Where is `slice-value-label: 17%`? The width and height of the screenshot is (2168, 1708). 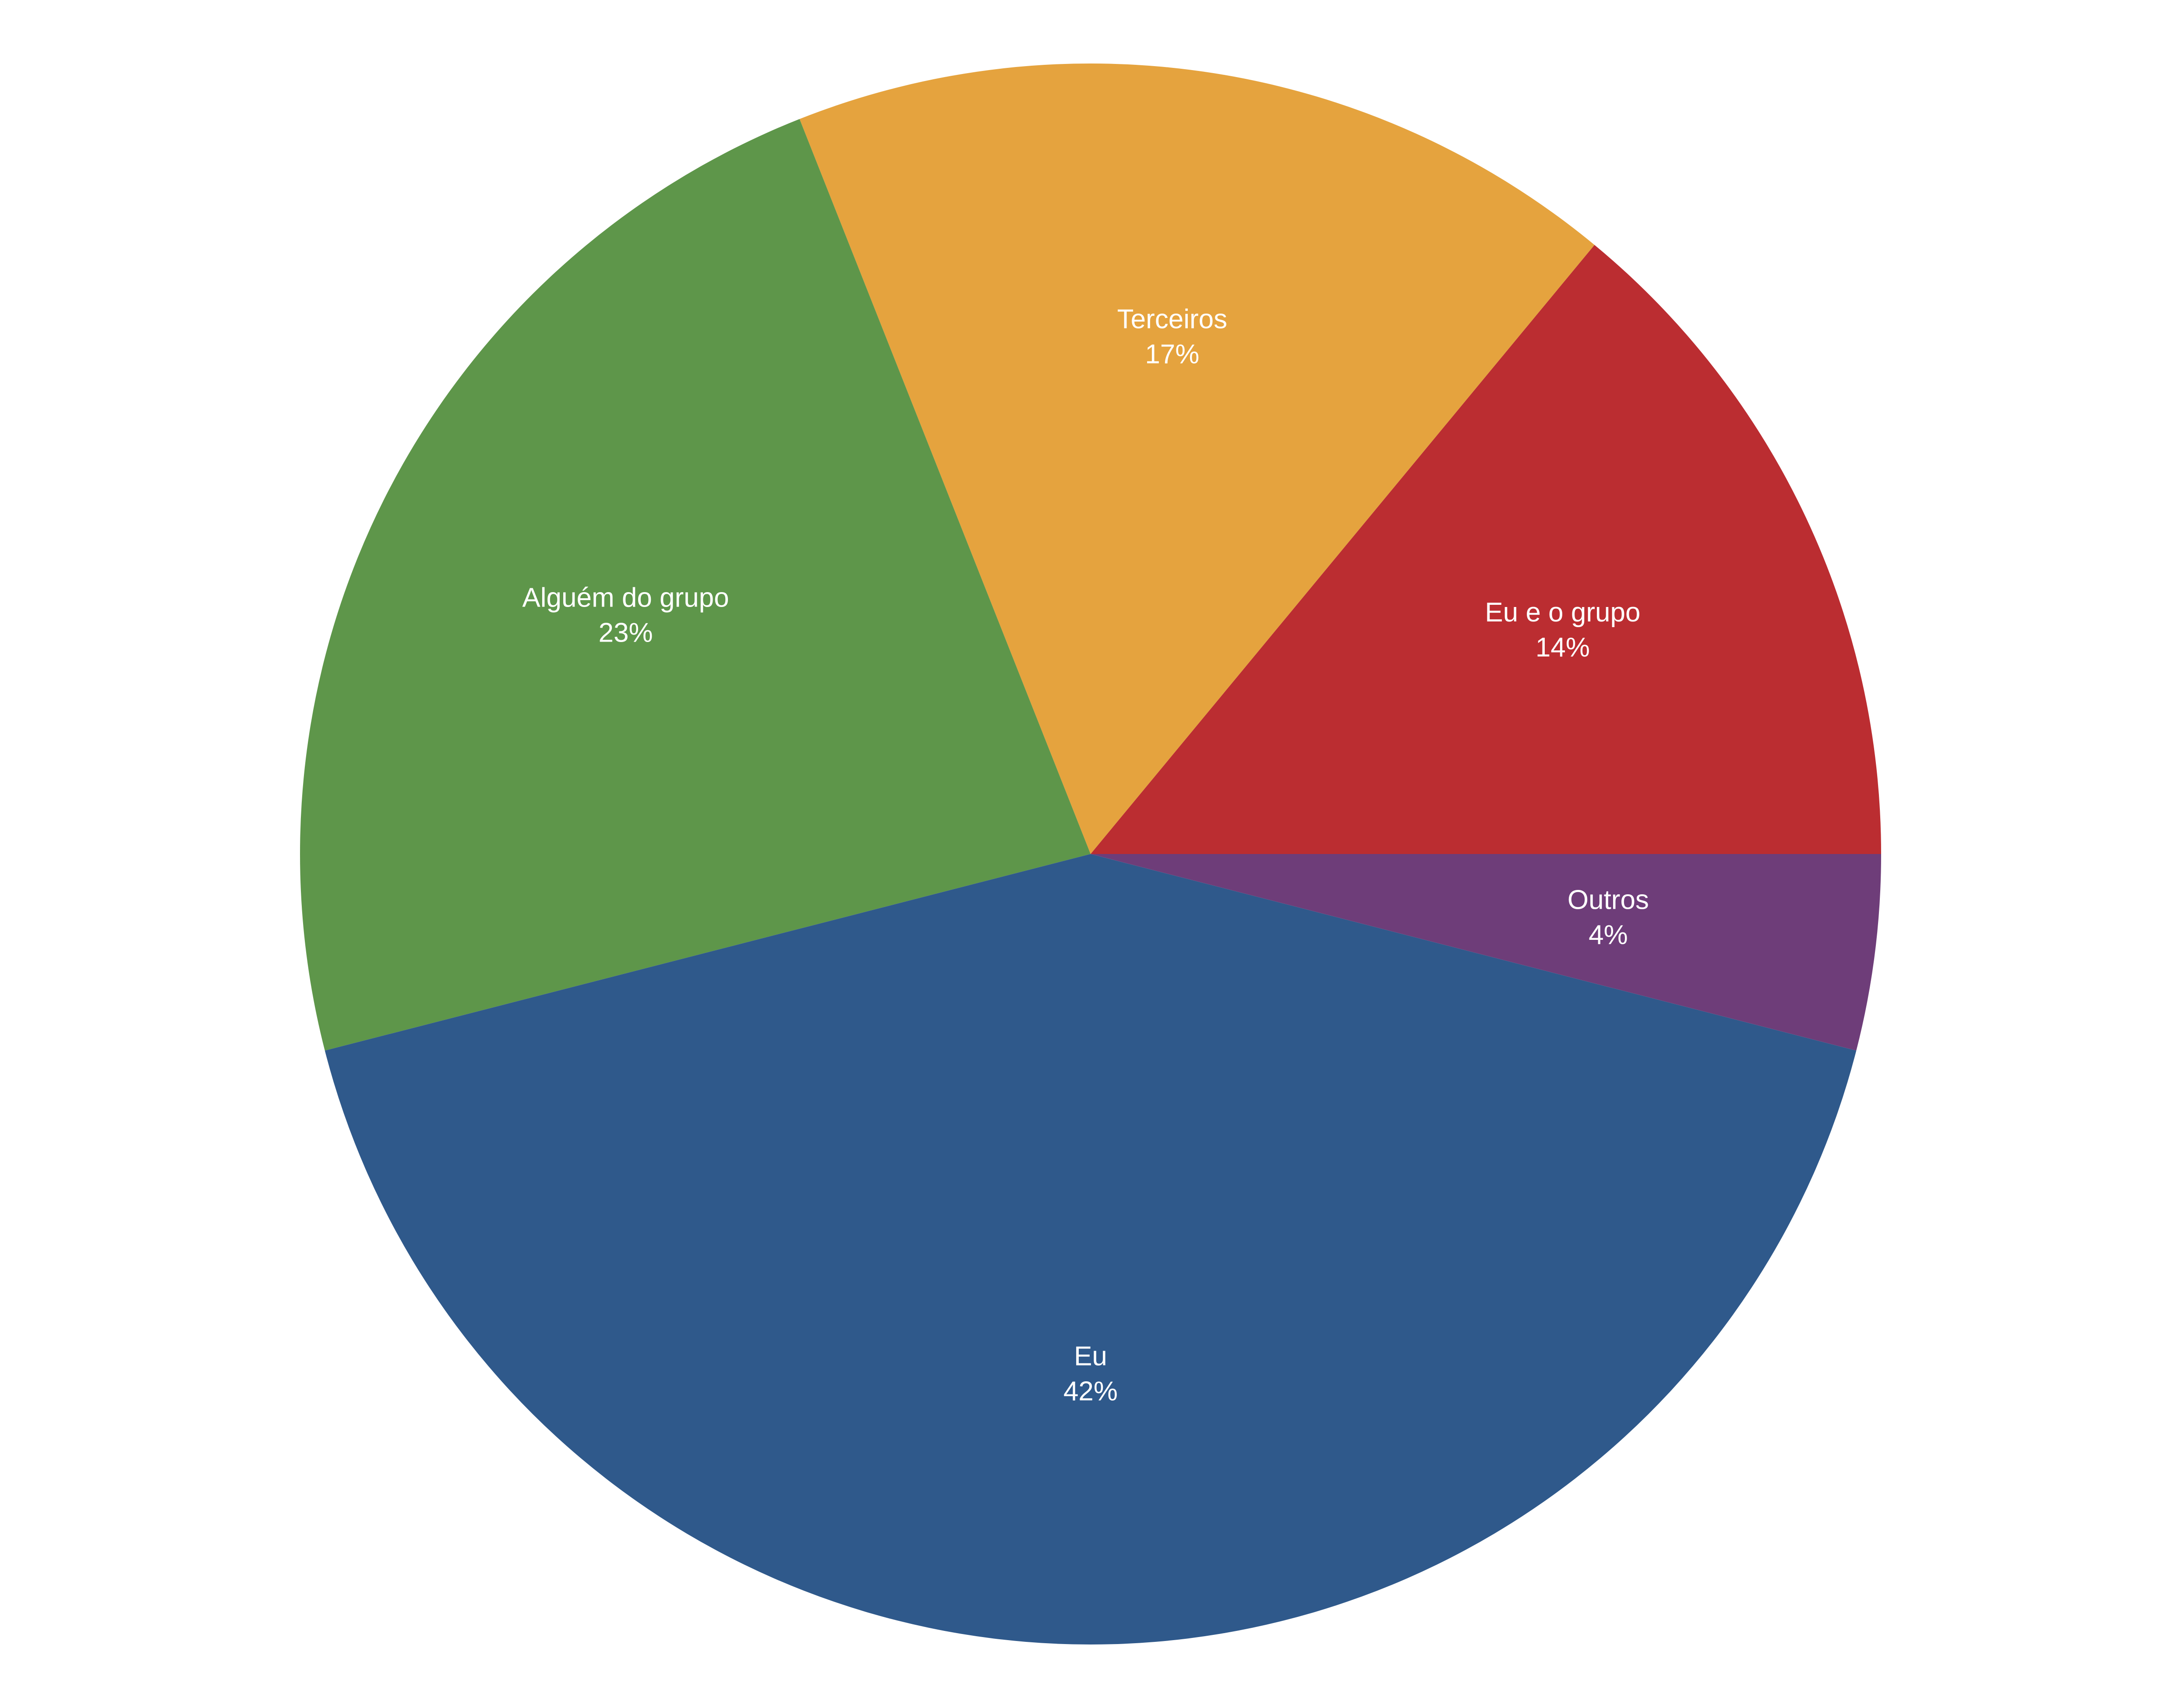 slice-value-label: 17% is located at coordinates (1172, 354).